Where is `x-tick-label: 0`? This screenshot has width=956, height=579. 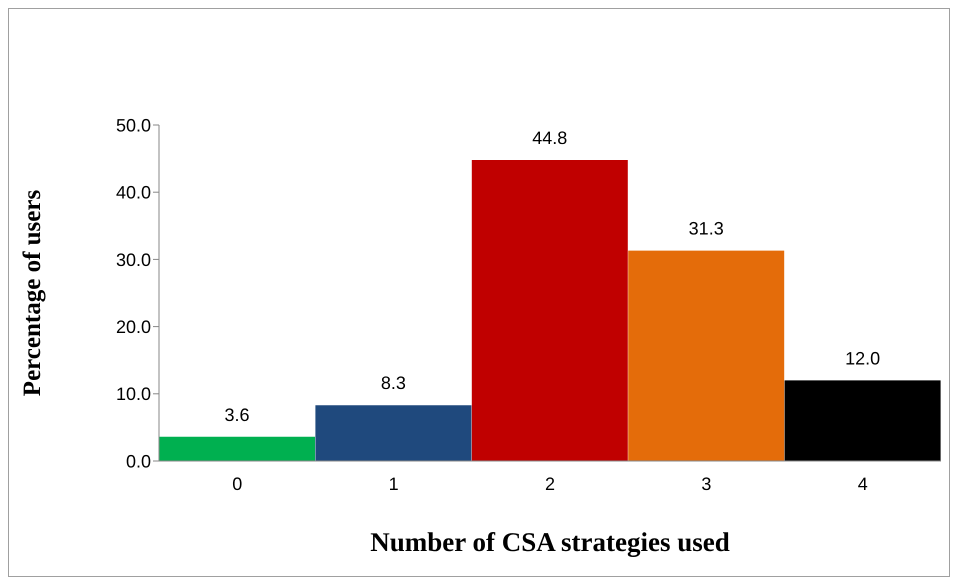 x-tick-label: 0 is located at coordinates (237, 484).